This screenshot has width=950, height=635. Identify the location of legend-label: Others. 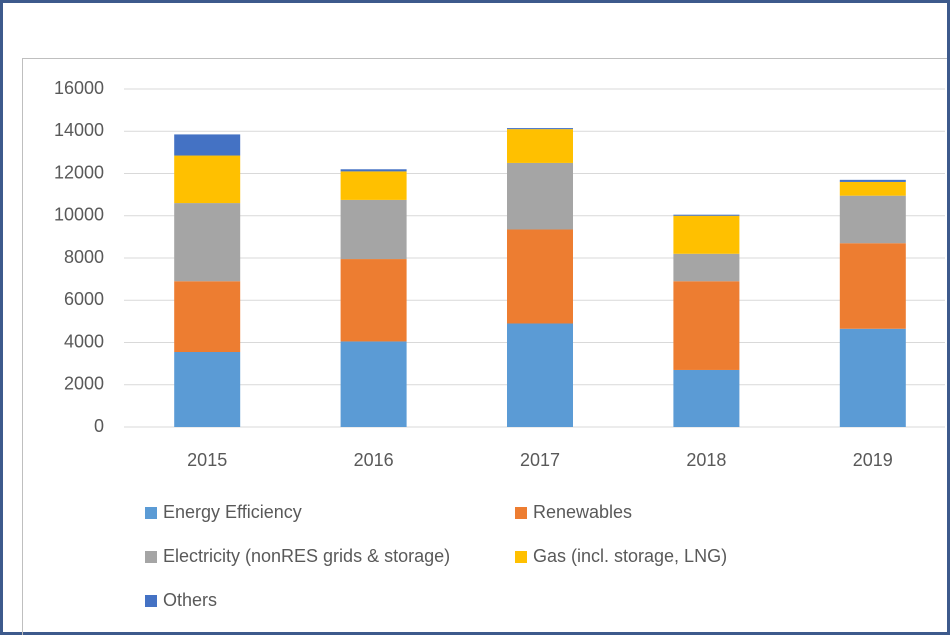
(190, 600).